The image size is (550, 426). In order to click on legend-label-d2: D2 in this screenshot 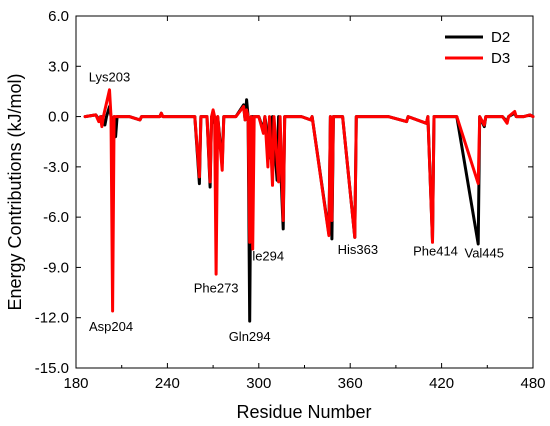, I will do `click(500, 37)`.